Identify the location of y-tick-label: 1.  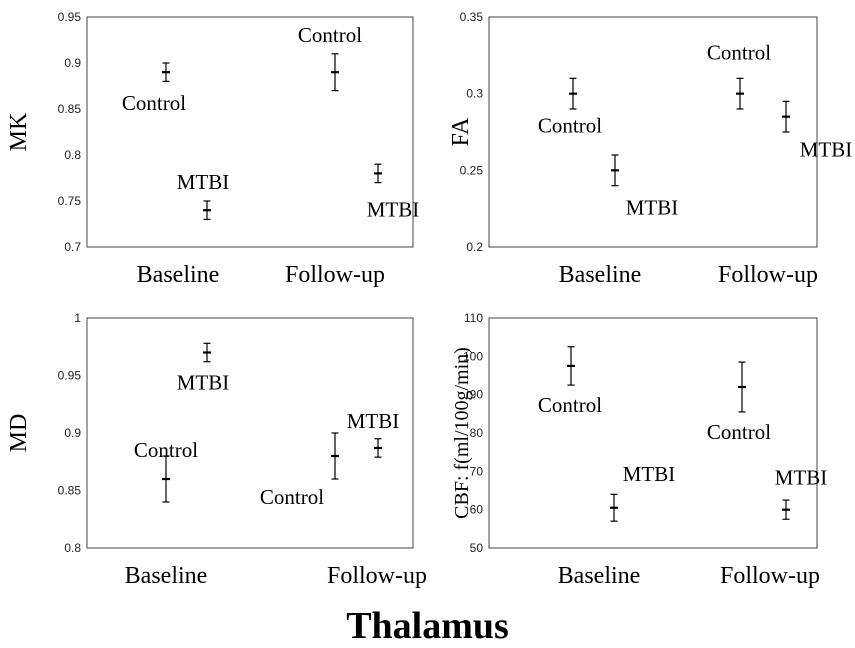
(77, 318).